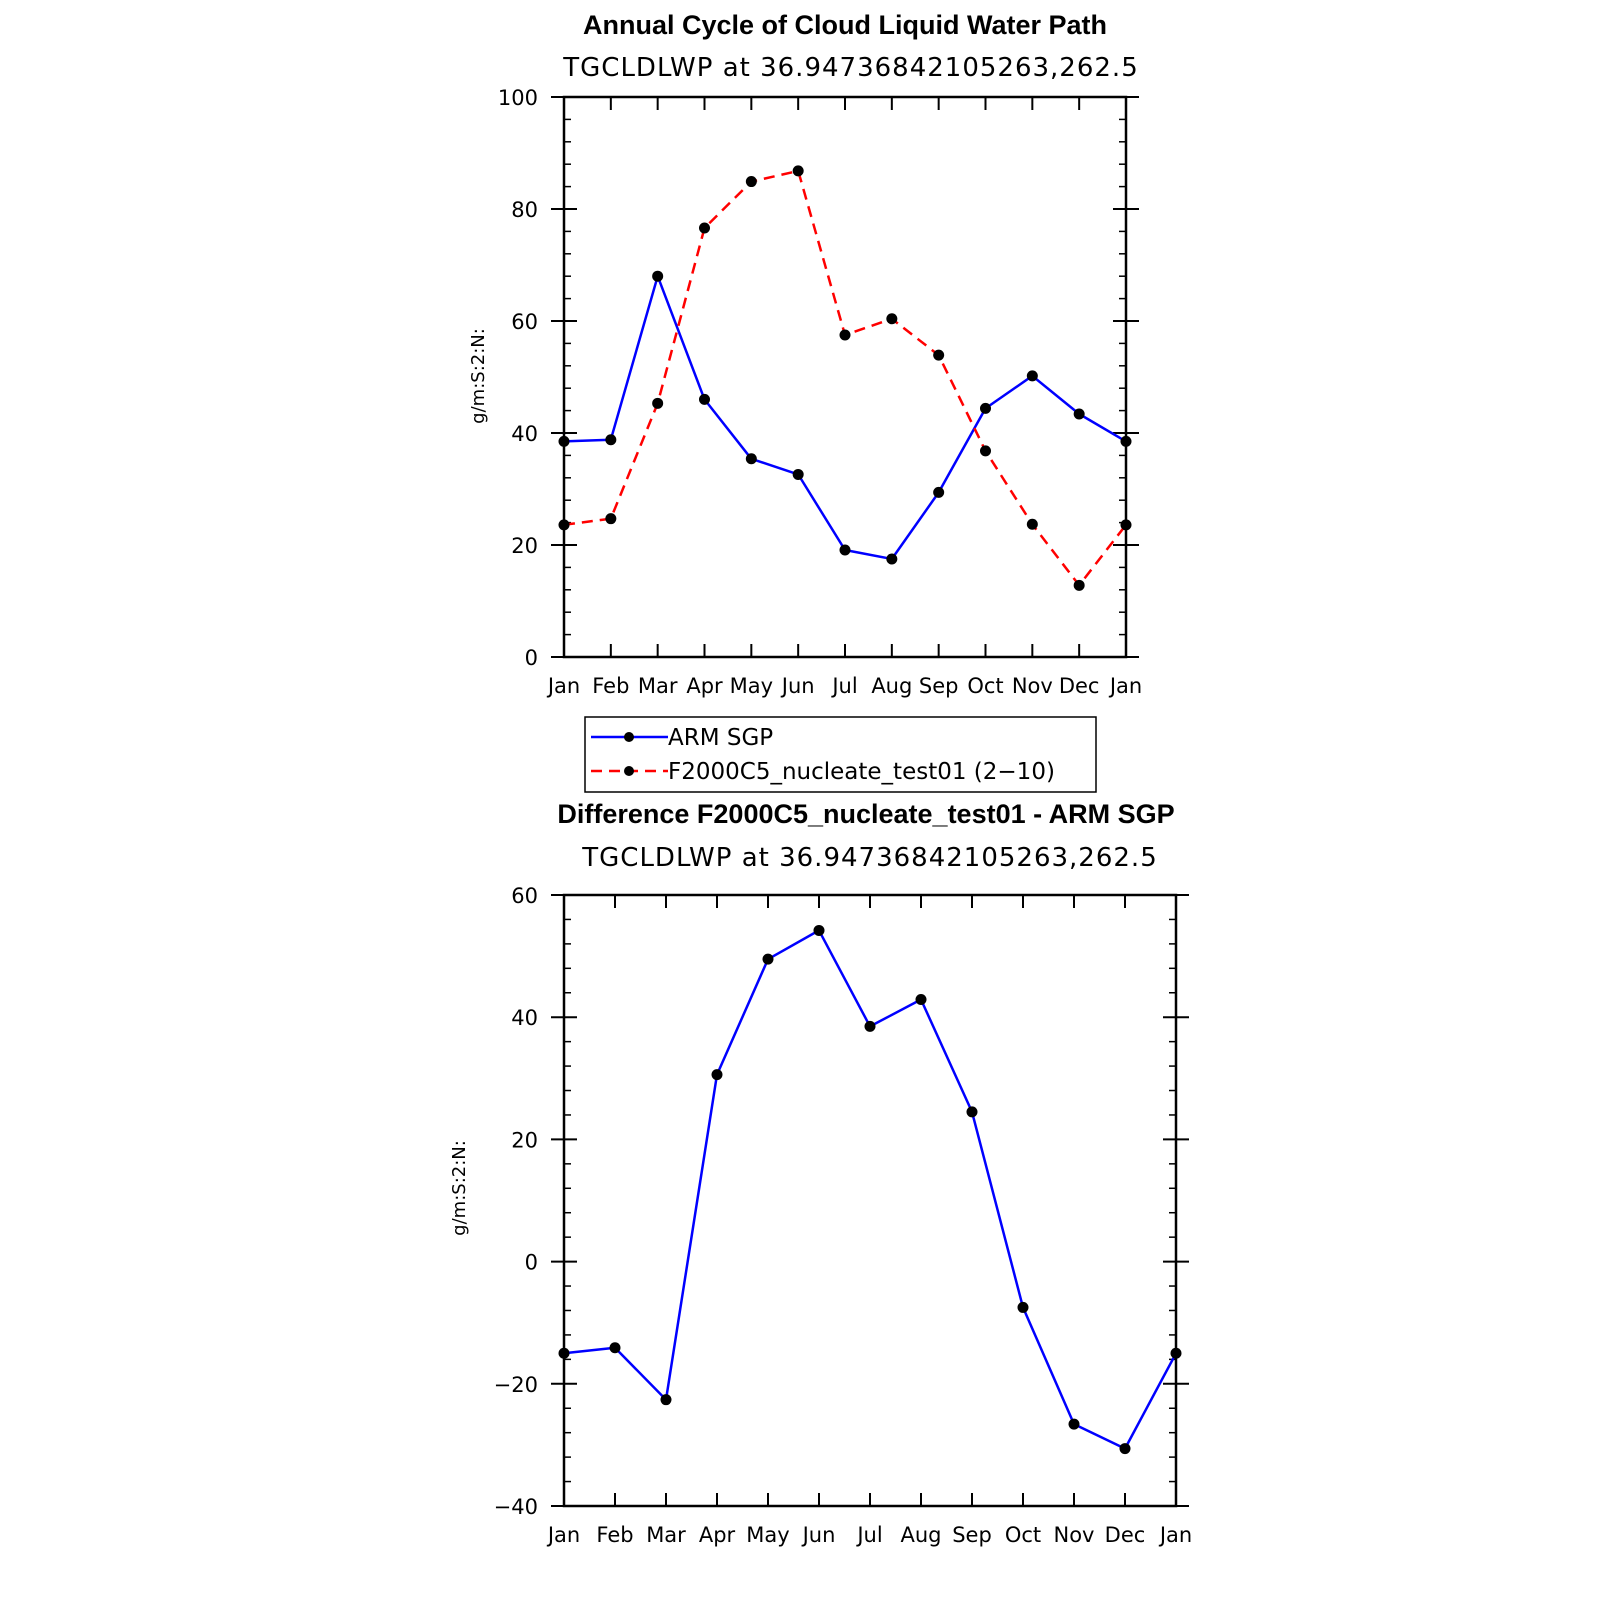  Describe the element at coordinates (629, 771) in the screenshot. I see `legend-marker-model` at that location.